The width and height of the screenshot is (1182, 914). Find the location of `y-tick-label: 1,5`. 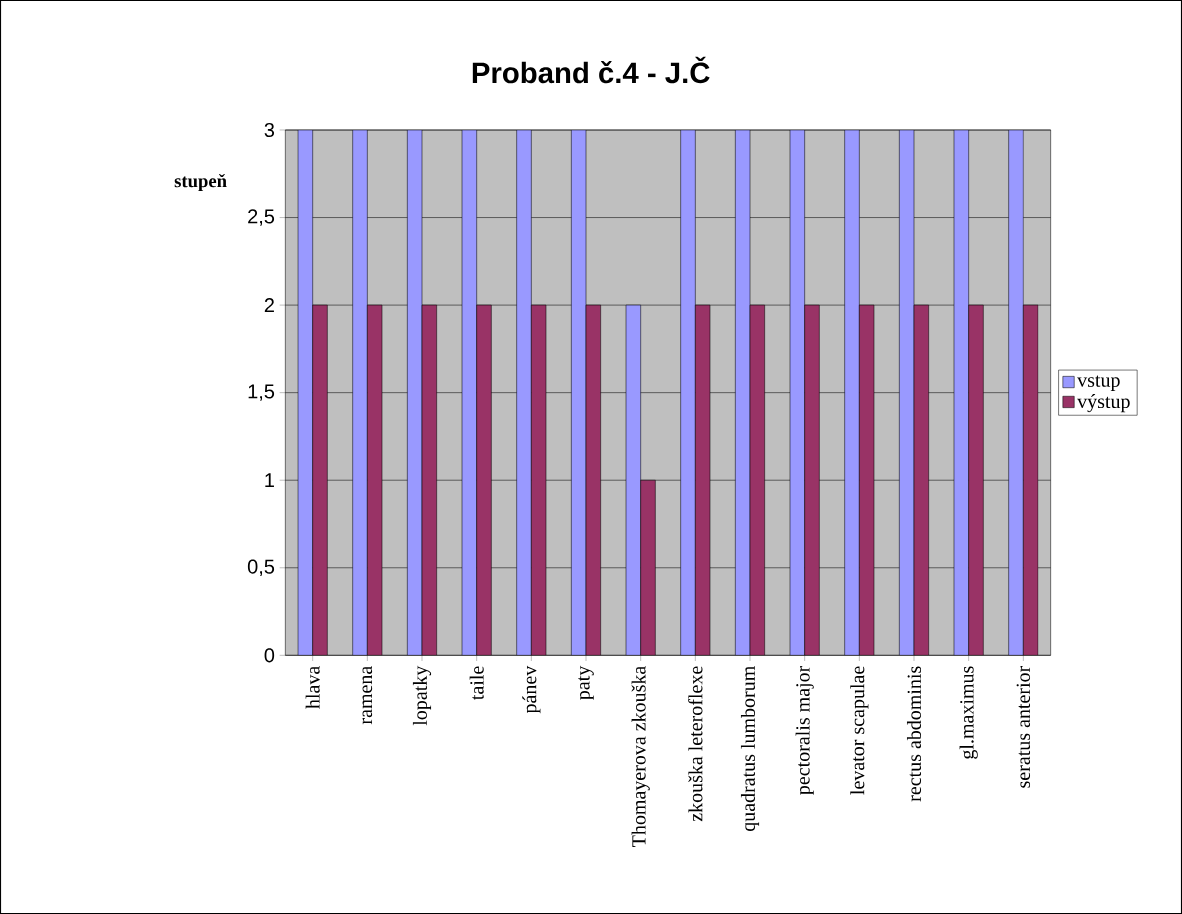

y-tick-label: 1,5 is located at coordinates (261, 392).